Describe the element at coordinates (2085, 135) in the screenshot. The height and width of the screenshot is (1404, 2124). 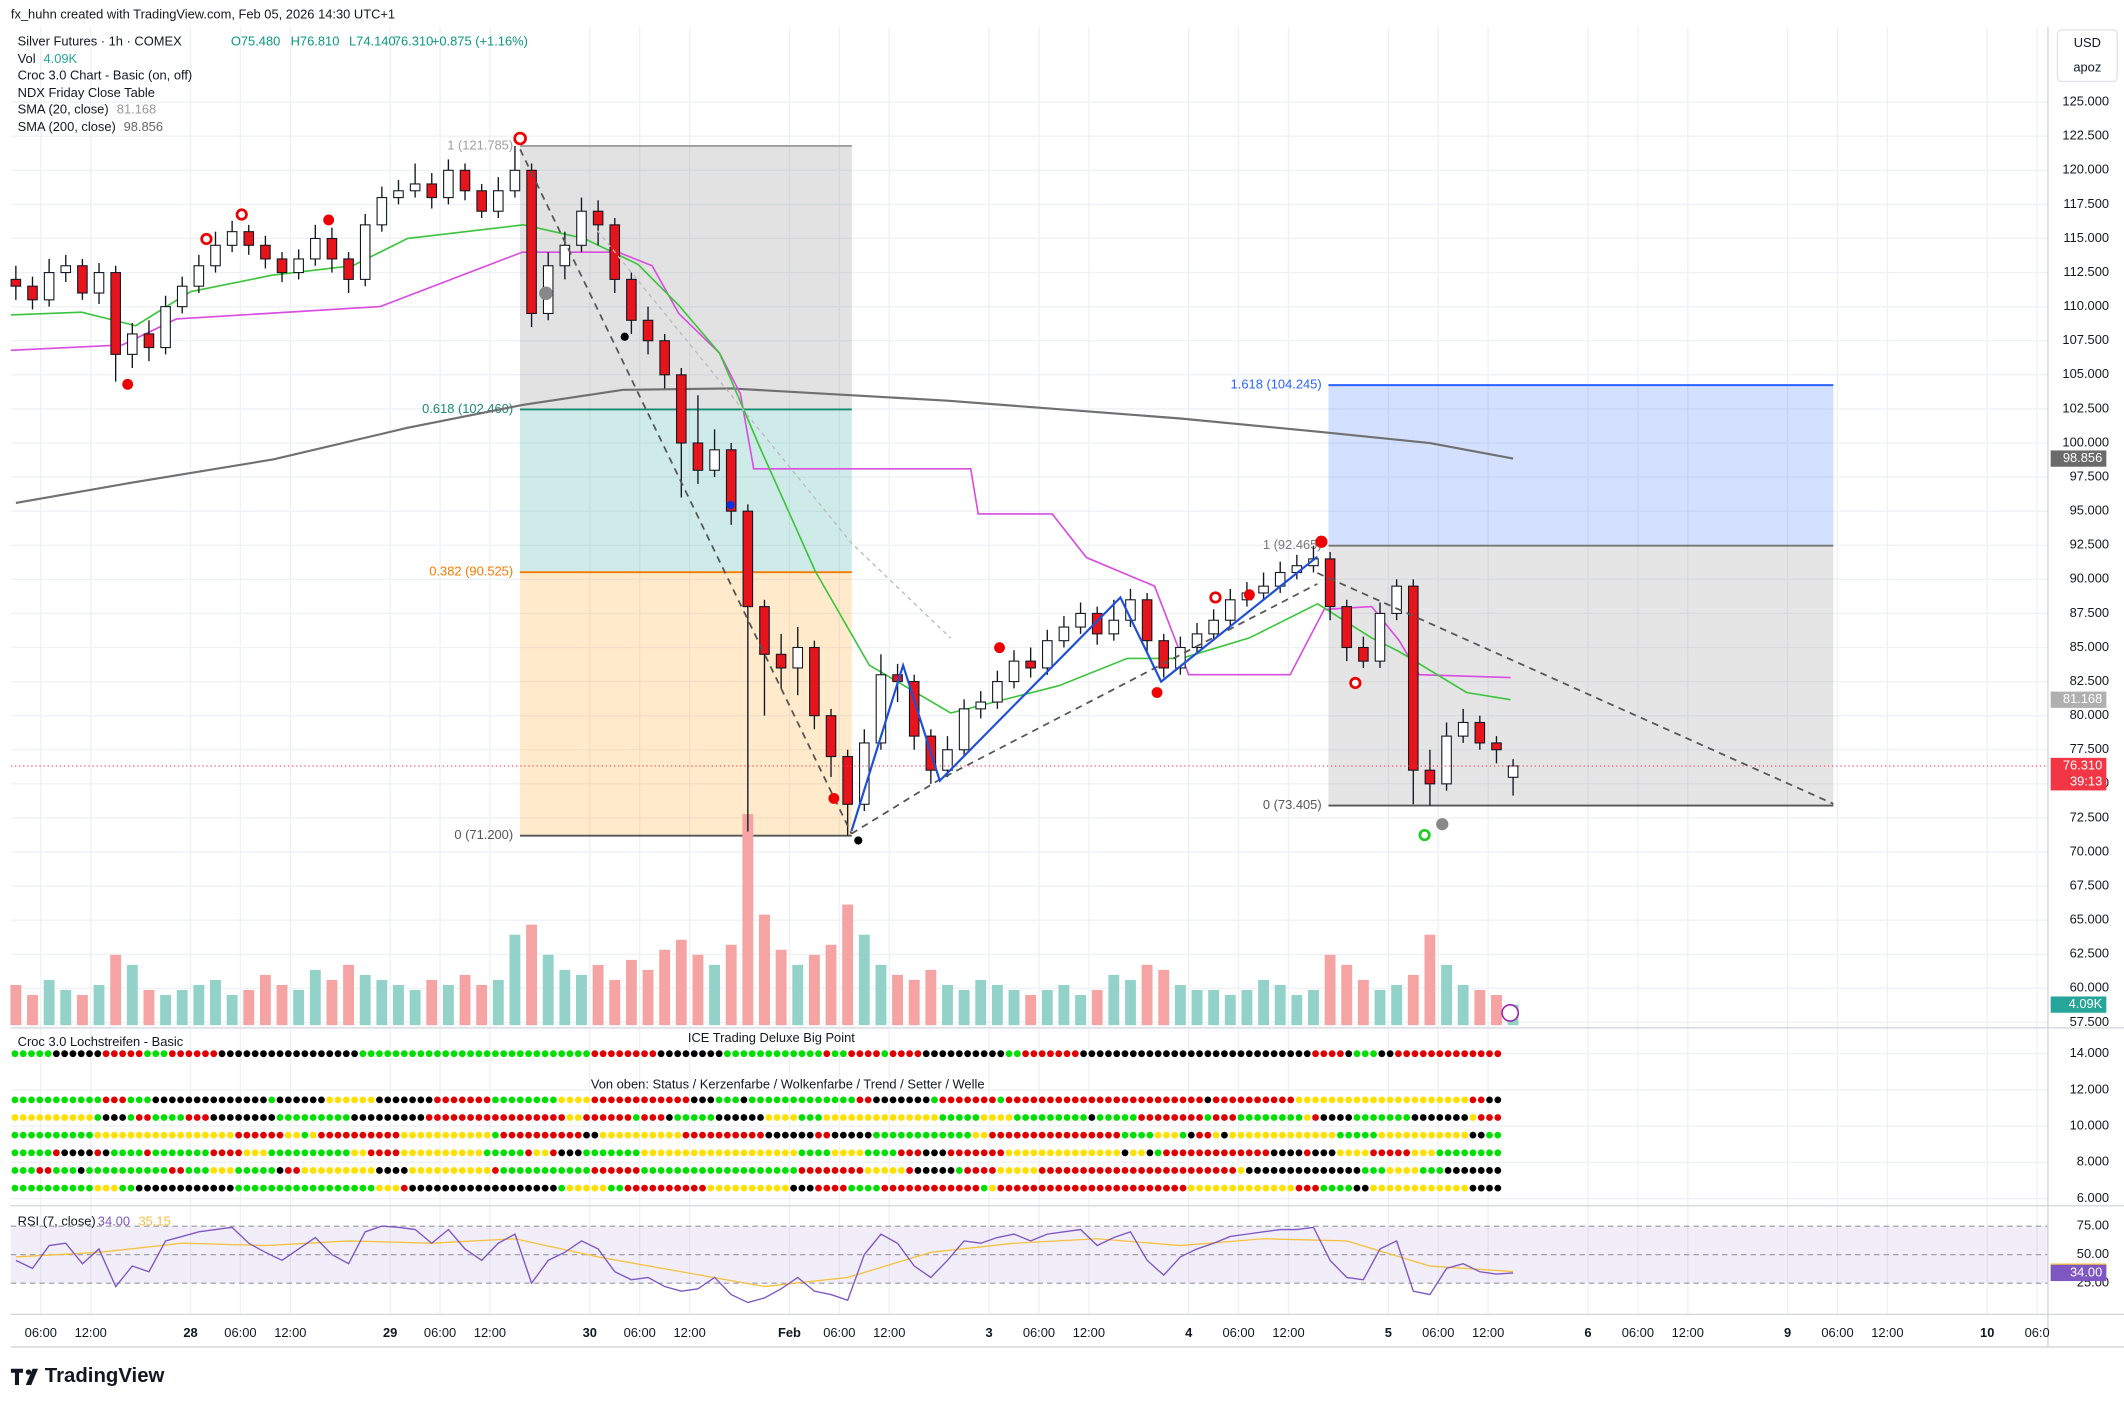
I see `y-tick-label: 122.500` at that location.